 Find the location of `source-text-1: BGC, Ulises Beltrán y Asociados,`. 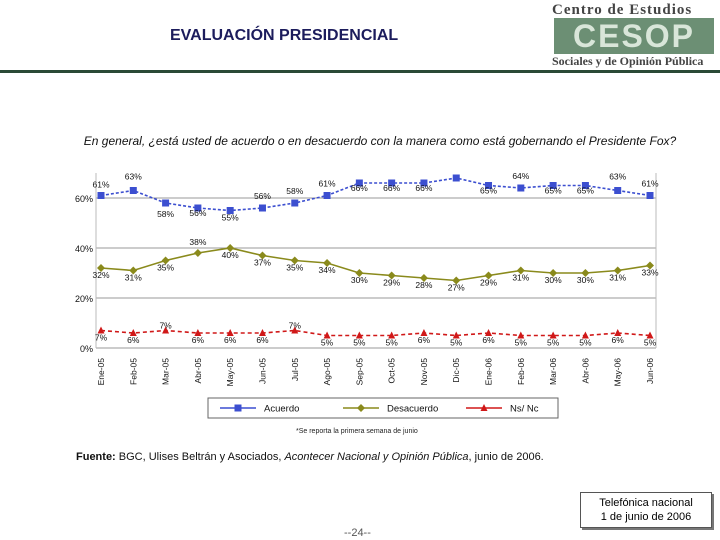

source-text-1: BGC, Ulises Beltrán y Asociados, is located at coordinates (200, 457).